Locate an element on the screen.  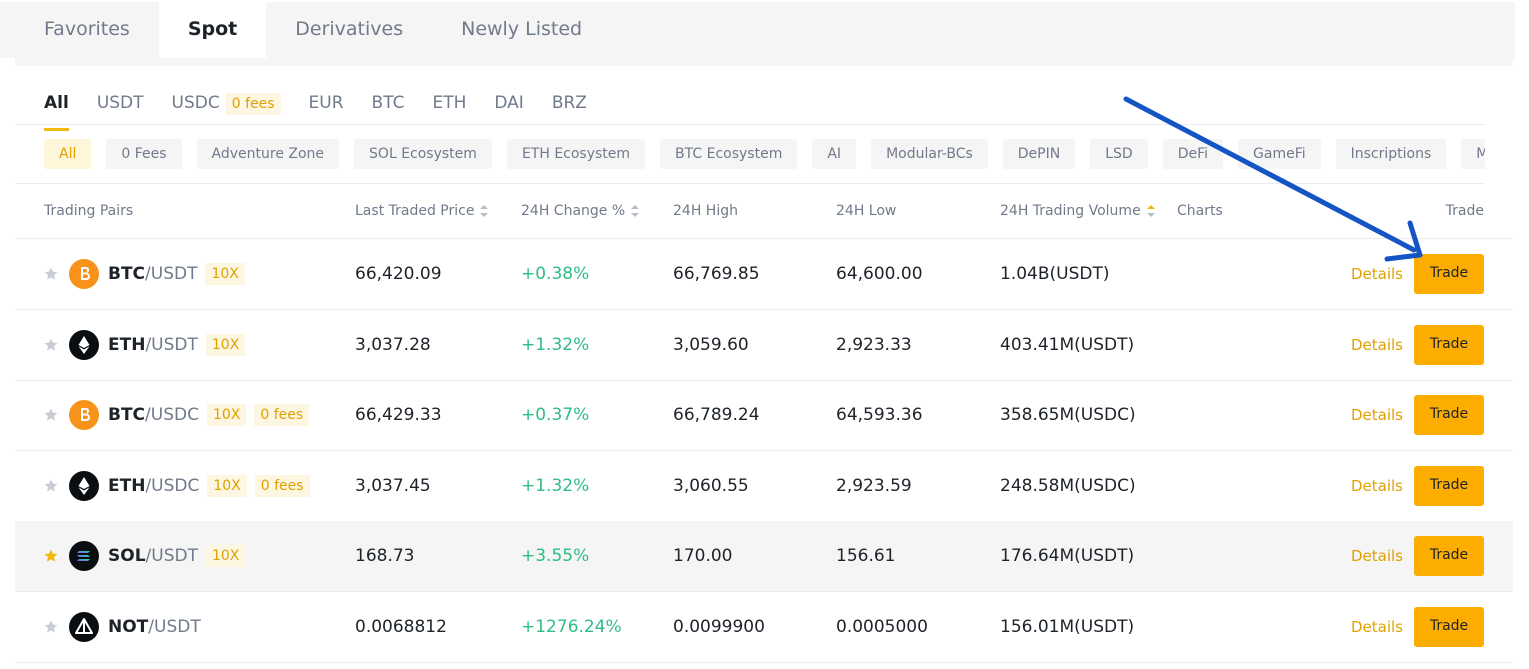
pair-tag: 0 fees is located at coordinates (282, 415).